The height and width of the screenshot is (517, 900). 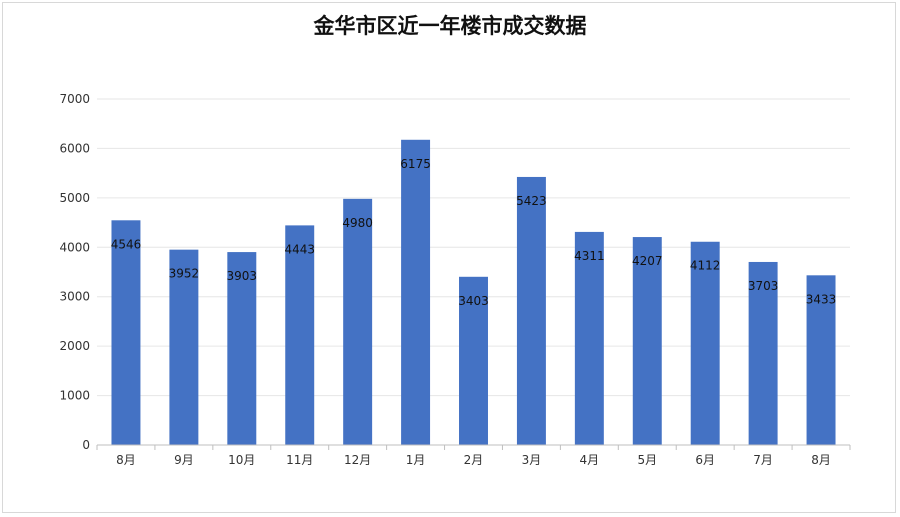 I want to click on y-tick-label: 7000, so click(x=74, y=99).